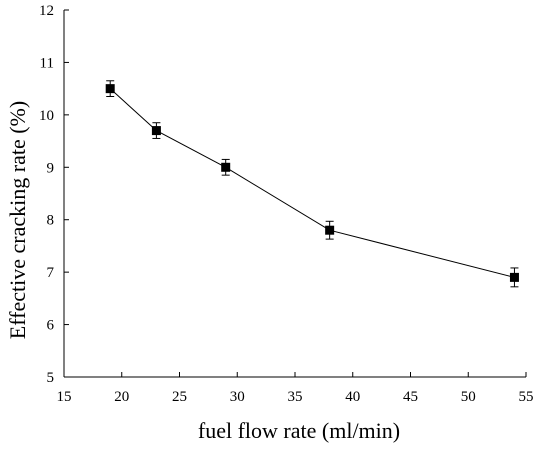 The image size is (550, 449). I want to click on y-axis-title: Effective cracking rate (%), so click(17, 220).